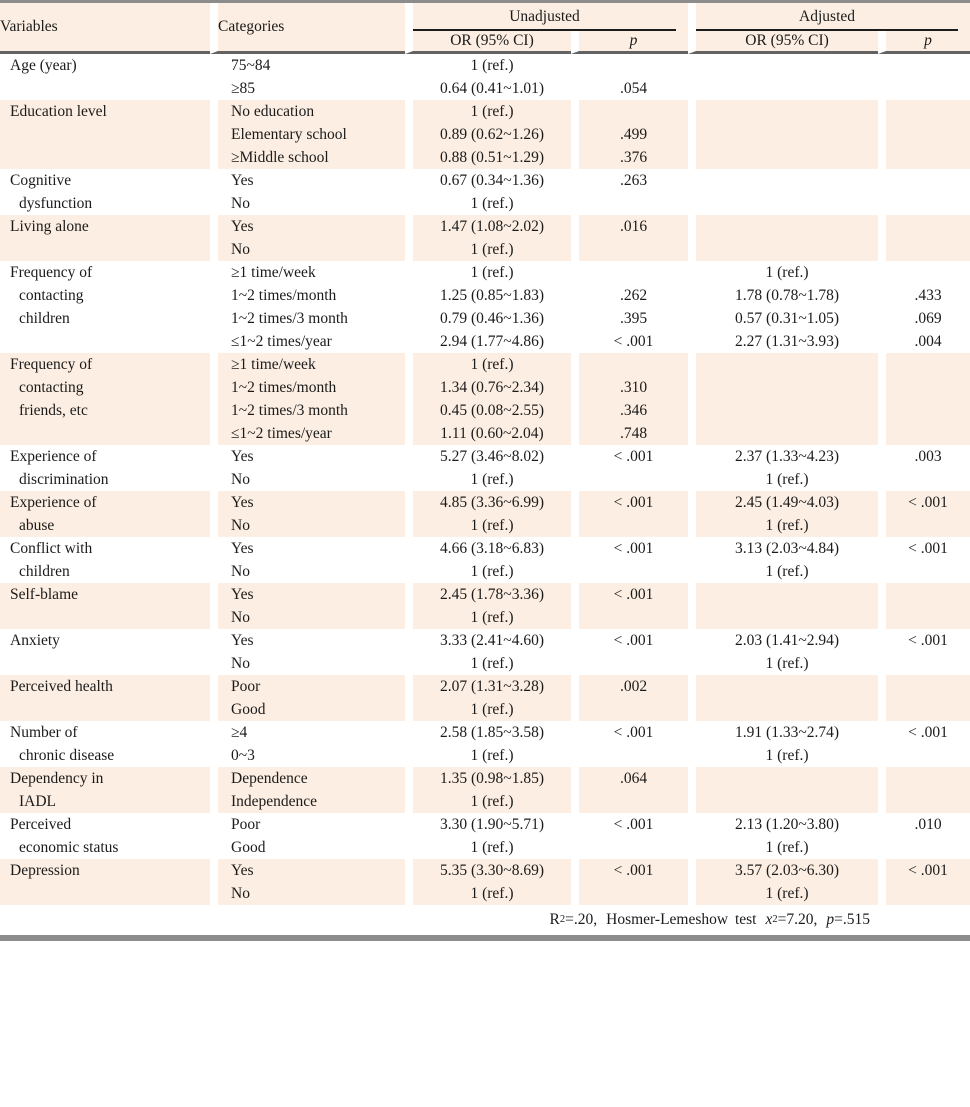 The height and width of the screenshot is (1107, 970). Describe the element at coordinates (488, 560) in the screenshot. I see `unadjusted-or-cell: 4.66 (3.18~6.83) 1 (ref.)` at that location.